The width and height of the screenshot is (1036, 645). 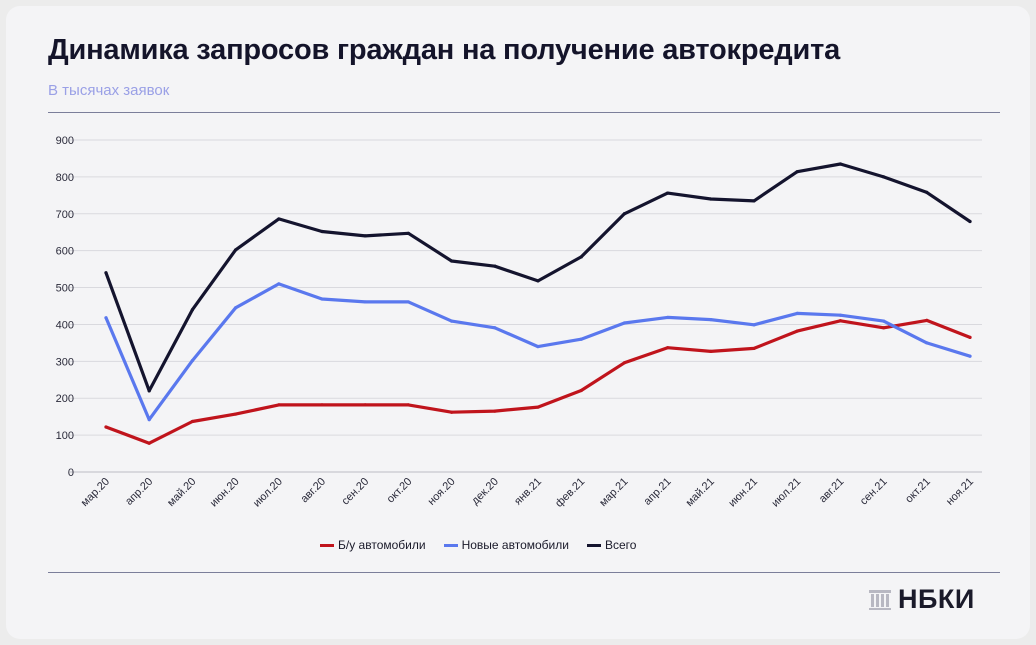 What do you see at coordinates (65, 399) in the screenshot?
I see `y-tick-label: 200` at bounding box center [65, 399].